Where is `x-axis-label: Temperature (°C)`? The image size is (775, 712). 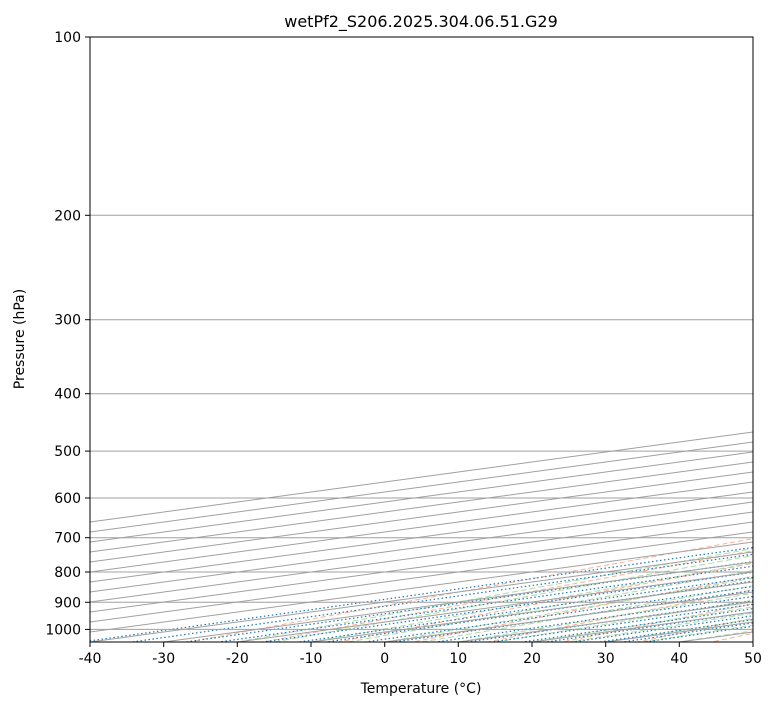 x-axis-label: Temperature (°C) is located at coordinates (421, 689).